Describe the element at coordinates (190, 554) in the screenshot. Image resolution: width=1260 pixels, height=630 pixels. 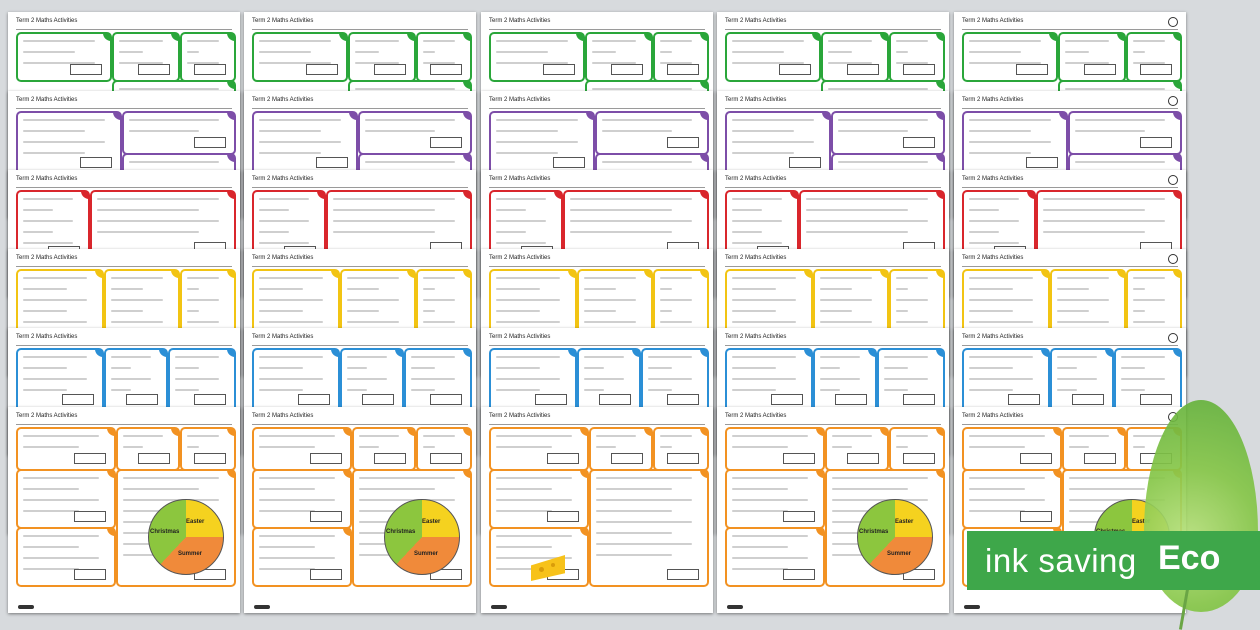
I see `pie-label-summer: Summer` at that location.